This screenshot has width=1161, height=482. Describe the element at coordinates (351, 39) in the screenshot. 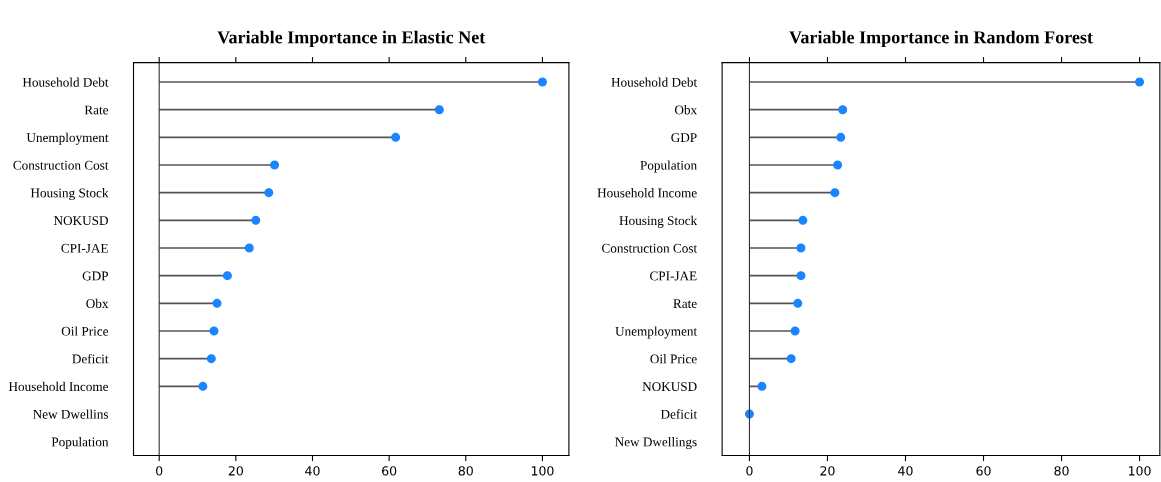

I see `chart-title: Variable Importance in Elastic Net` at that location.